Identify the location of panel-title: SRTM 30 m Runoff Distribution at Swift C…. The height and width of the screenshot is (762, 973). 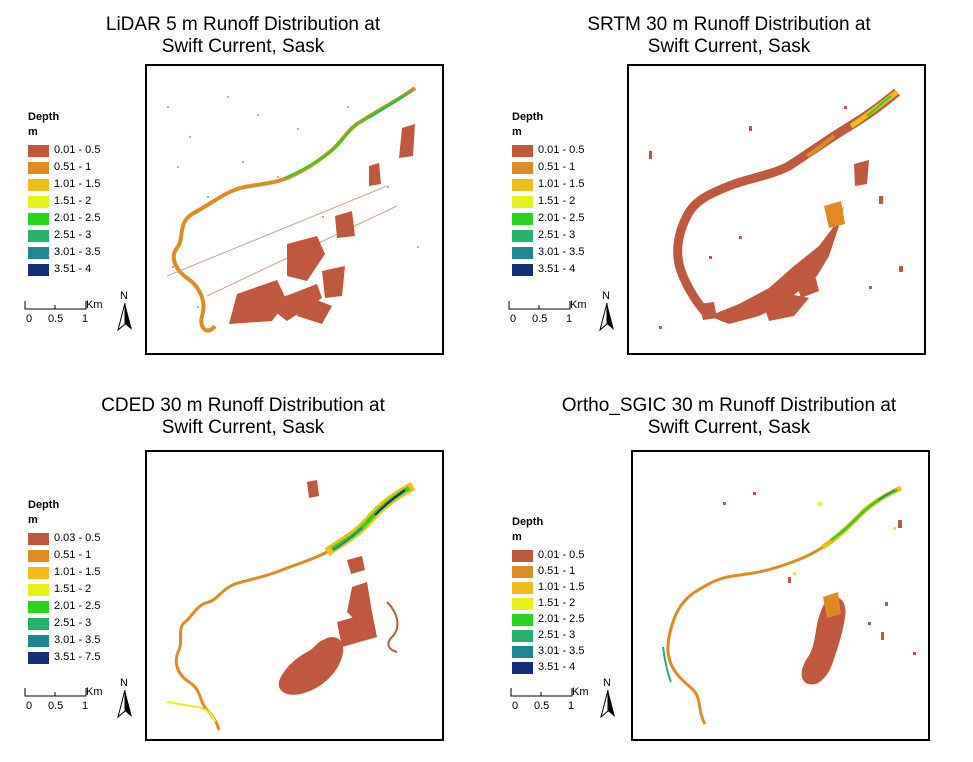
(729, 36).